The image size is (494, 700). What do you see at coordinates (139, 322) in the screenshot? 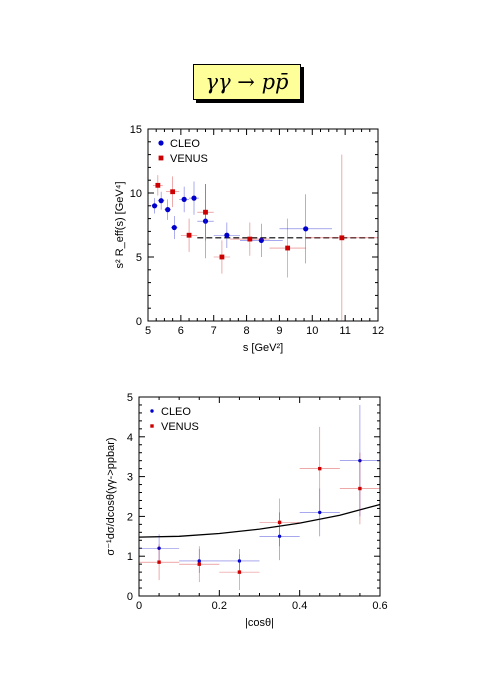
I see `chart1-y-tick-label: 0` at bounding box center [139, 322].